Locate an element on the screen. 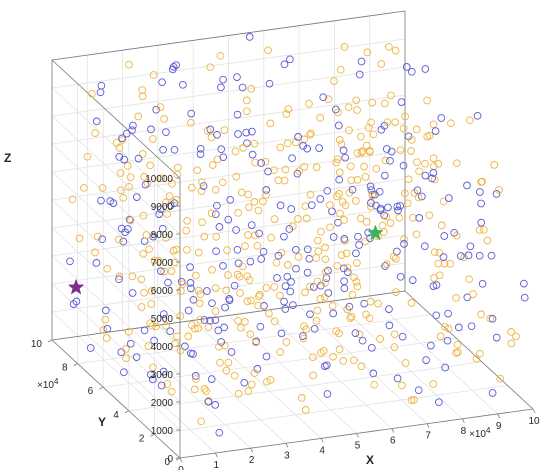 This screenshot has width=550, height=470. x-tick-label: 9 is located at coordinates (499, 426).